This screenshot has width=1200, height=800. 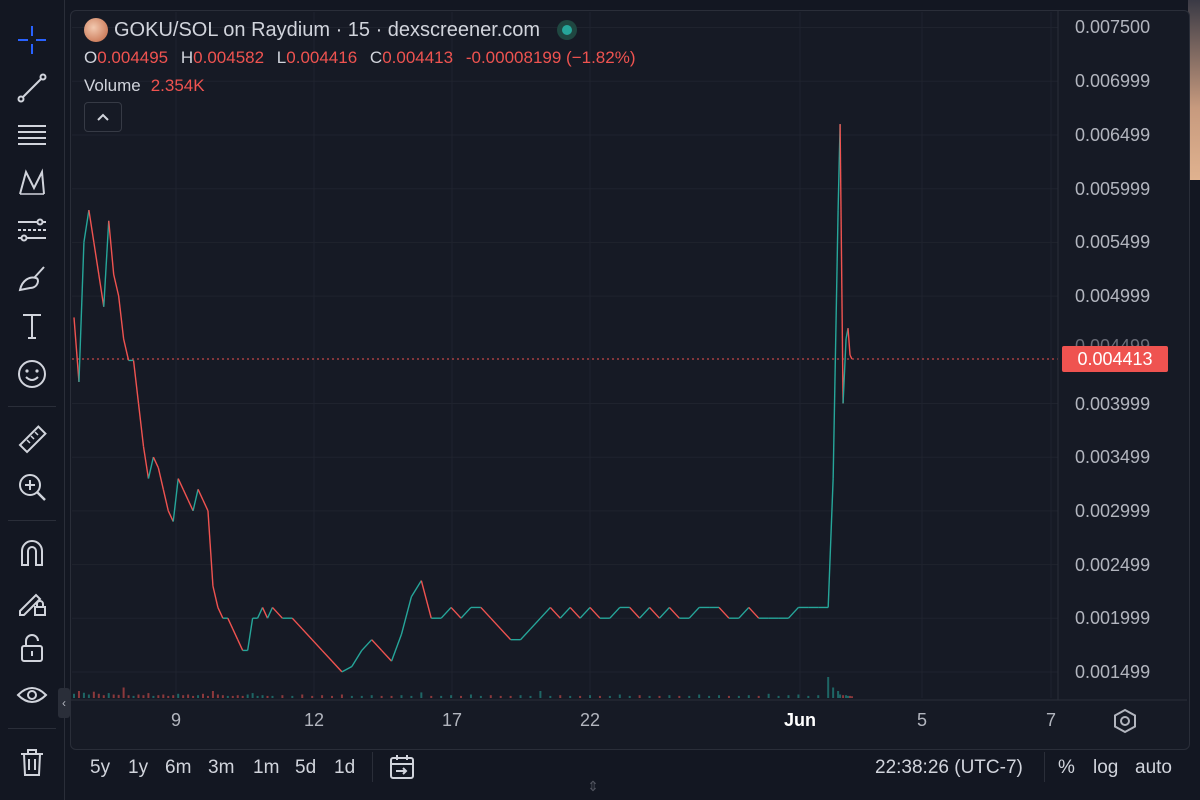 I want to click on horizontal-lines-icon, so click(x=32, y=135).